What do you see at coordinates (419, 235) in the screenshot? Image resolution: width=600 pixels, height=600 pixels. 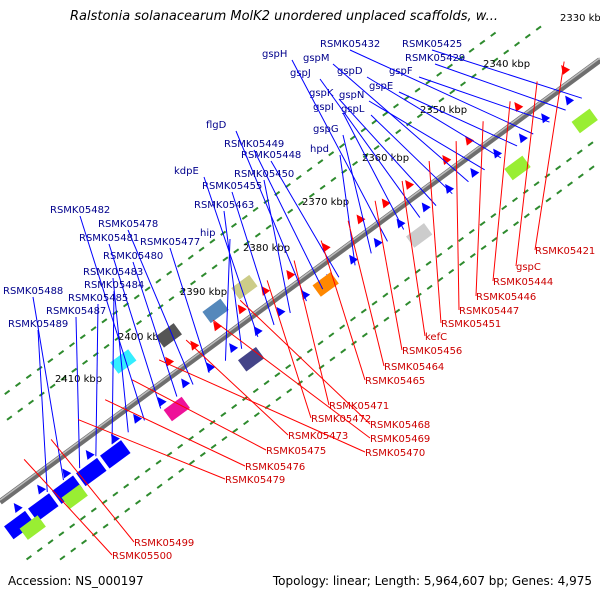 I see `grey-feature-block` at bounding box center [419, 235].